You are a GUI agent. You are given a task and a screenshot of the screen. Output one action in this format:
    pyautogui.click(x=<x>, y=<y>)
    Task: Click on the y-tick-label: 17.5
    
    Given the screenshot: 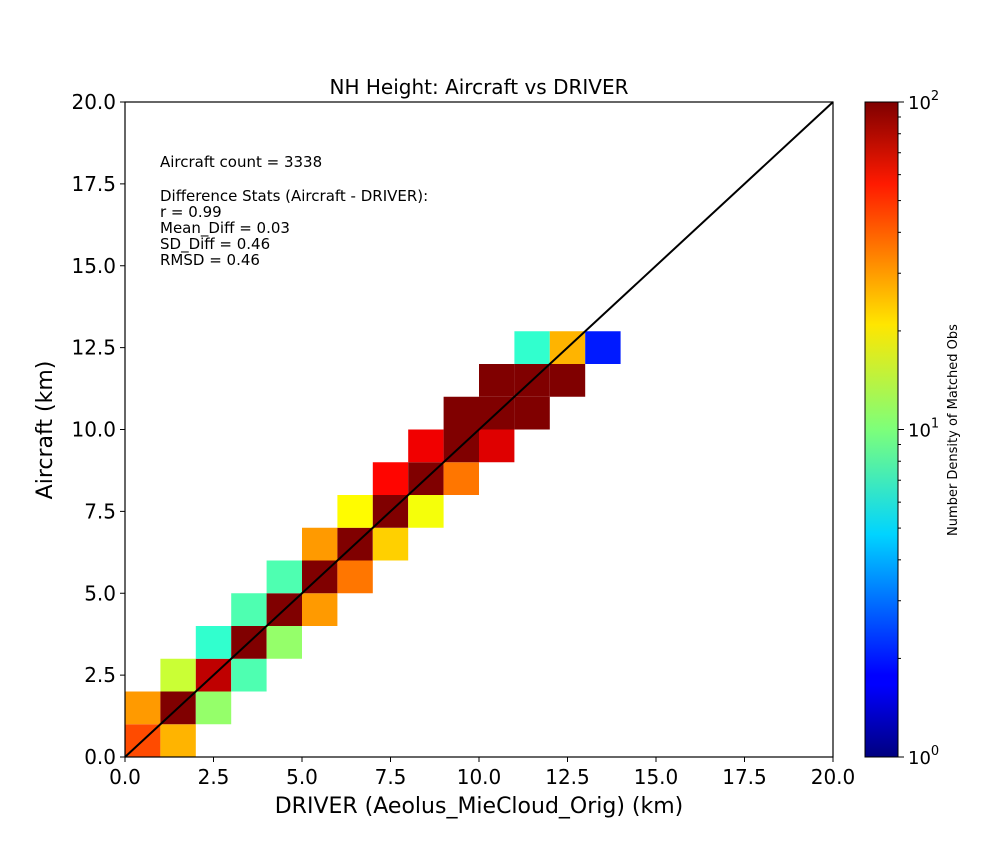 What is the action you would take?
    pyautogui.click(x=93, y=184)
    